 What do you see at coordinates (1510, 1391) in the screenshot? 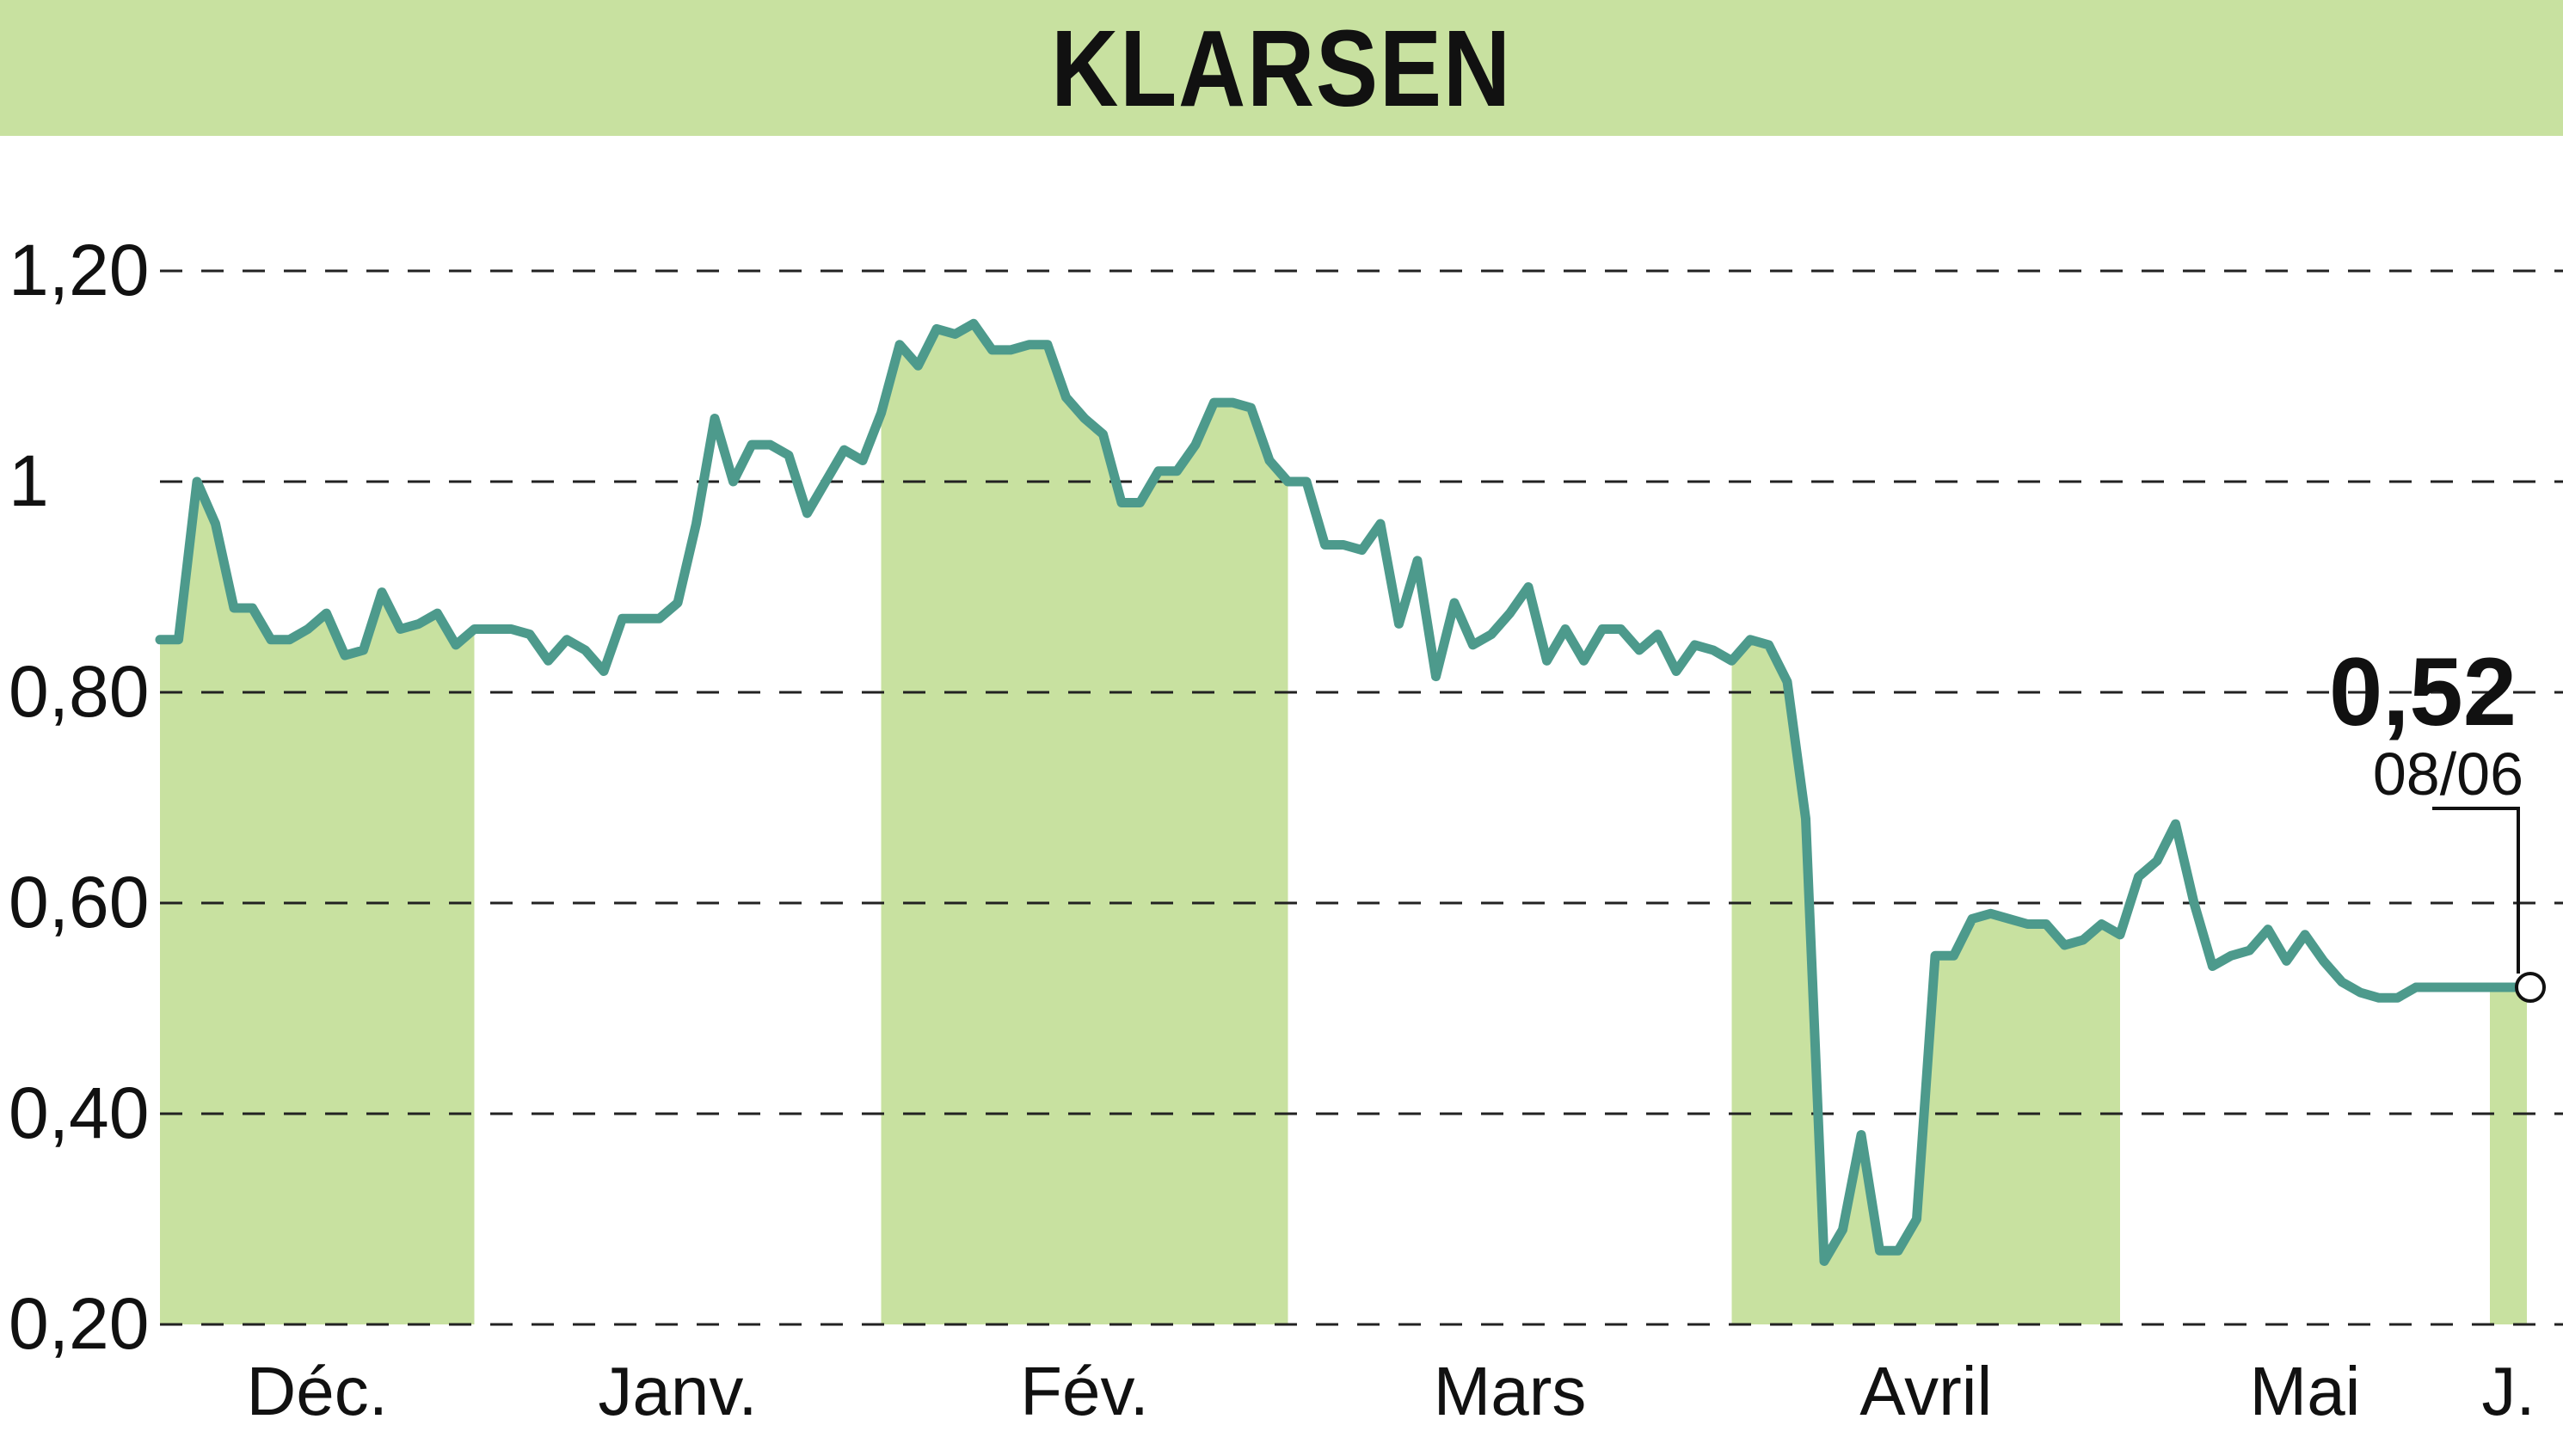
I see `x-tick-label: Mars` at bounding box center [1510, 1391].